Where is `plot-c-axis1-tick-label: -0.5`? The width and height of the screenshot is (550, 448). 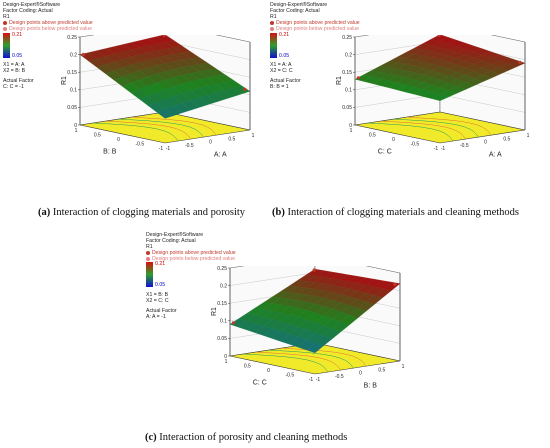 plot-c-axis1-tick-label: -0.5 is located at coordinates (289, 376).